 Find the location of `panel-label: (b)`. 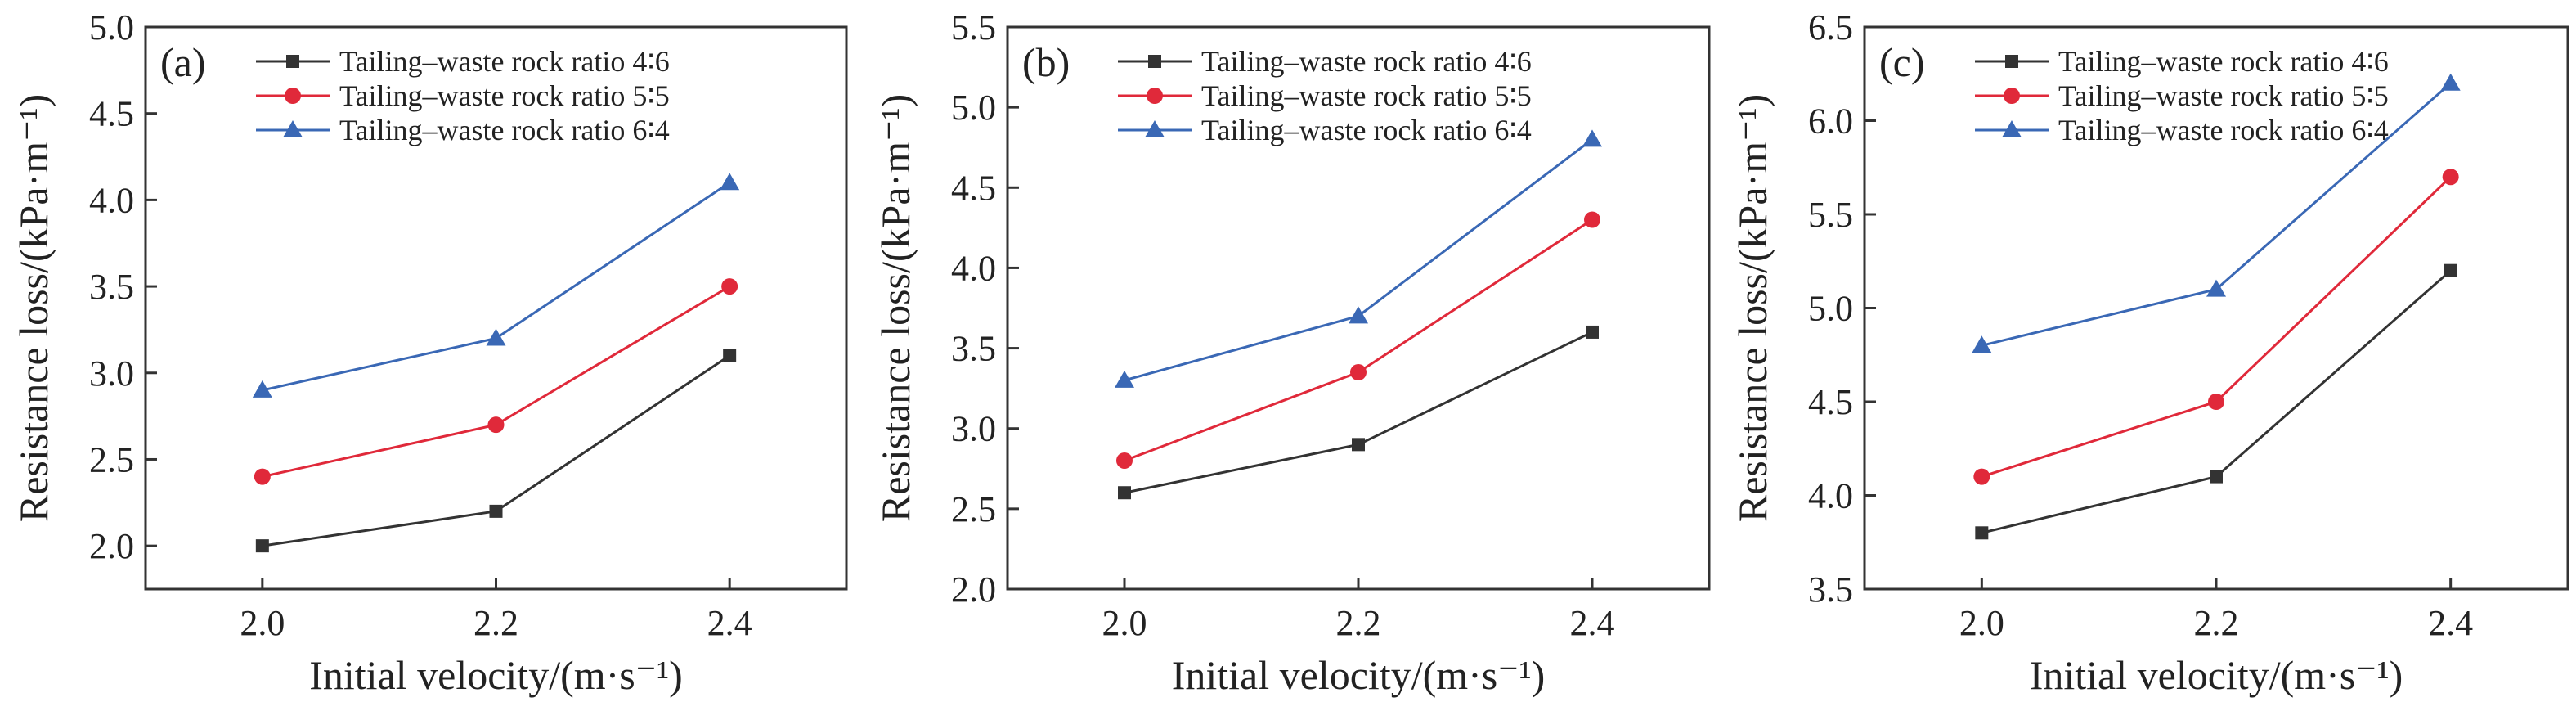

panel-label: (b) is located at coordinates (1046, 62).